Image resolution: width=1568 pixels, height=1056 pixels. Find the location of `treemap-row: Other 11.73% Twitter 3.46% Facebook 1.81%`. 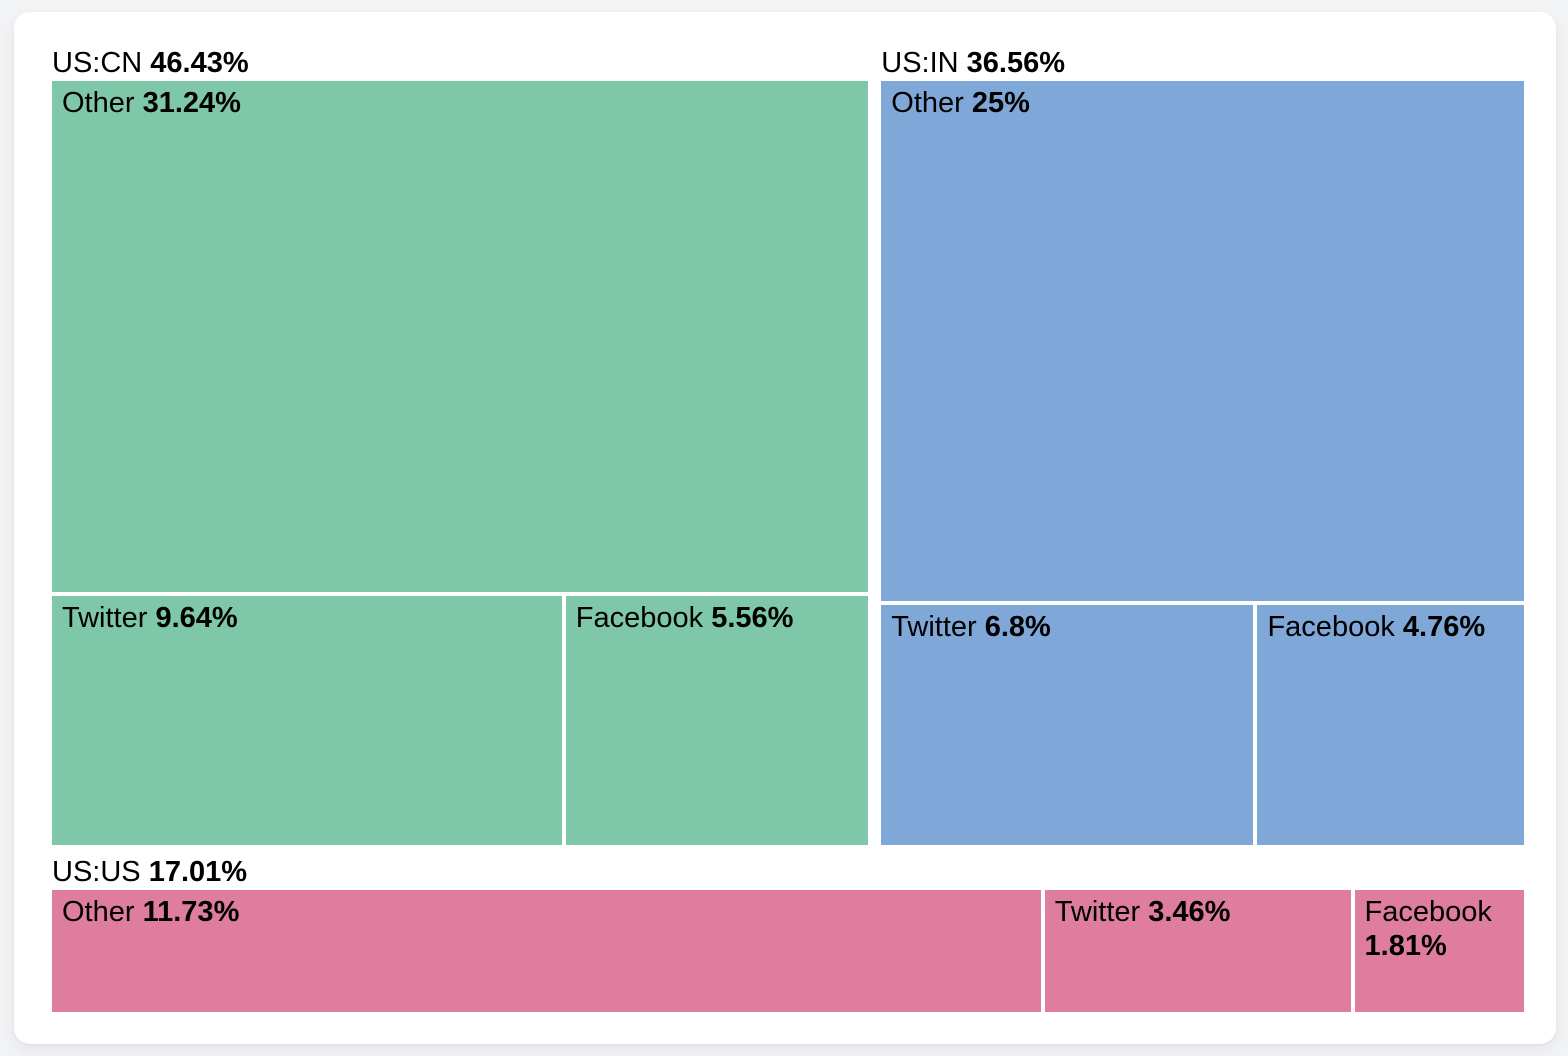

treemap-row: Other 11.73% Twitter 3.46% Facebook 1.81% is located at coordinates (788, 951).